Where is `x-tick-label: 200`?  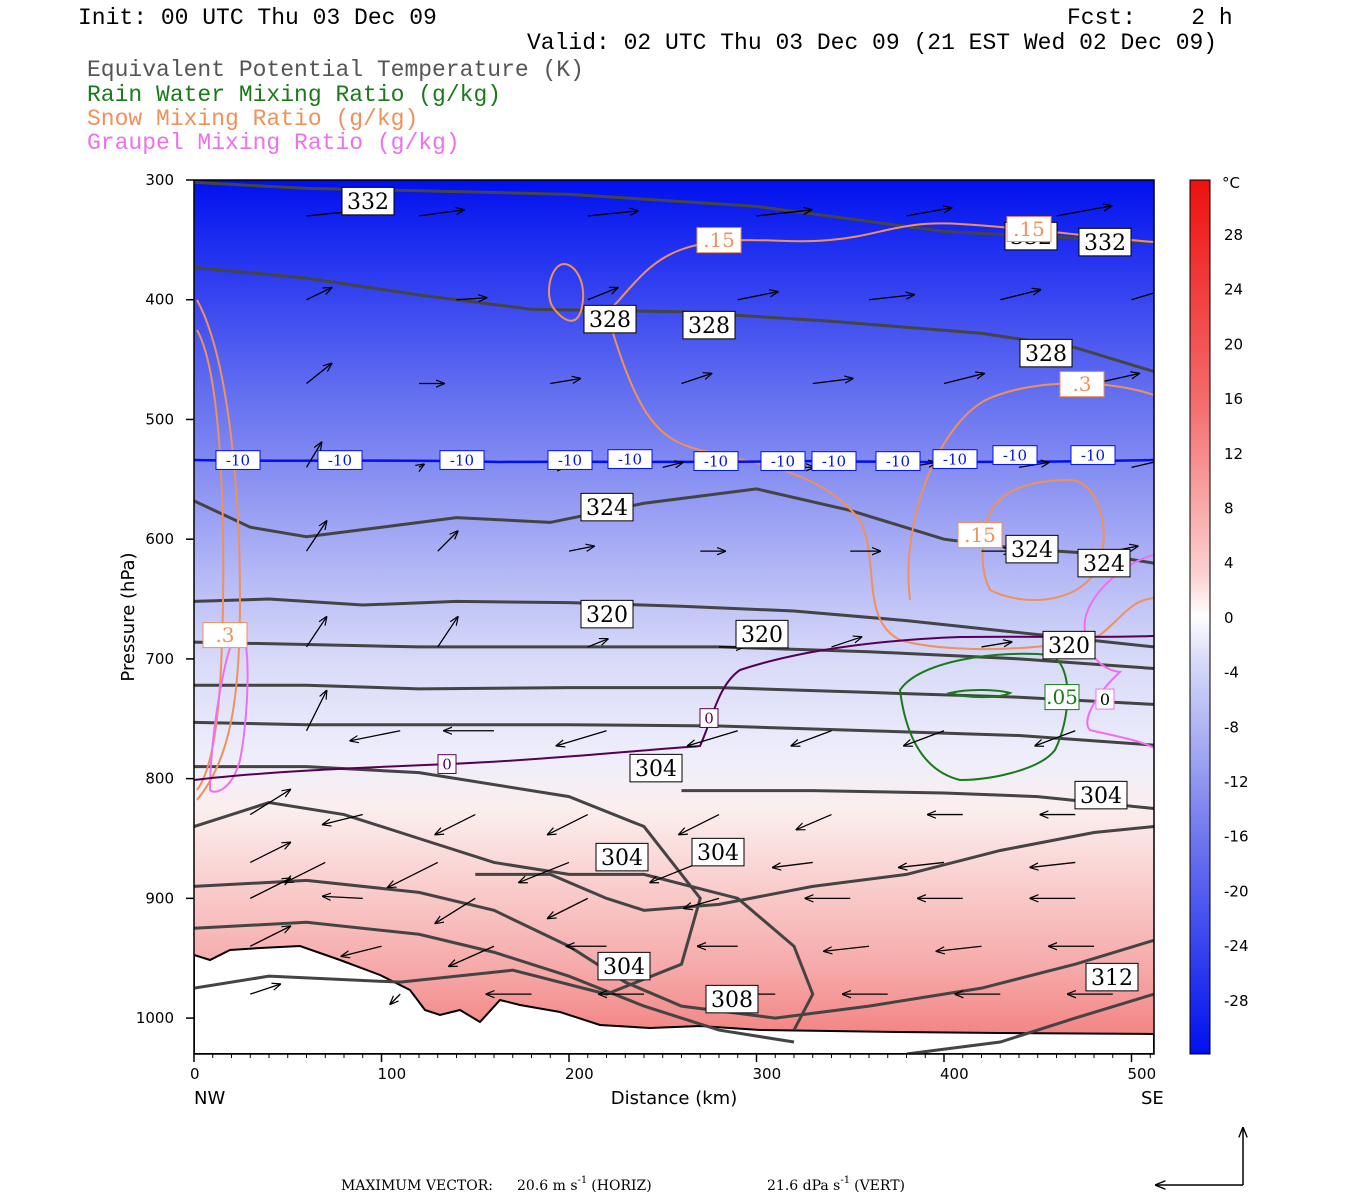
x-tick-label: 200 is located at coordinates (579, 1074).